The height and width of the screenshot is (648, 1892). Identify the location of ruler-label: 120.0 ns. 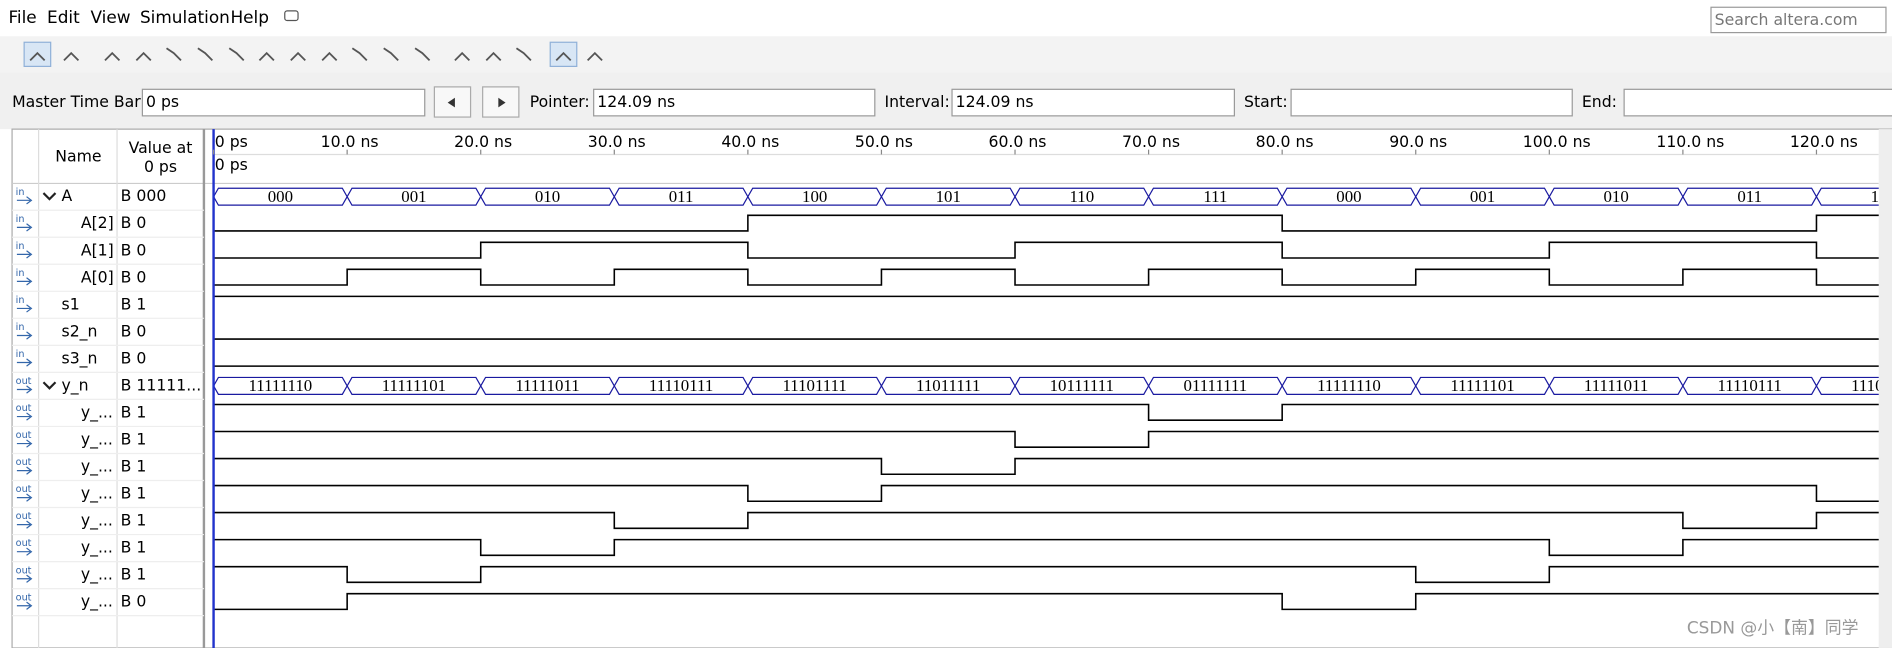
(1824, 141).